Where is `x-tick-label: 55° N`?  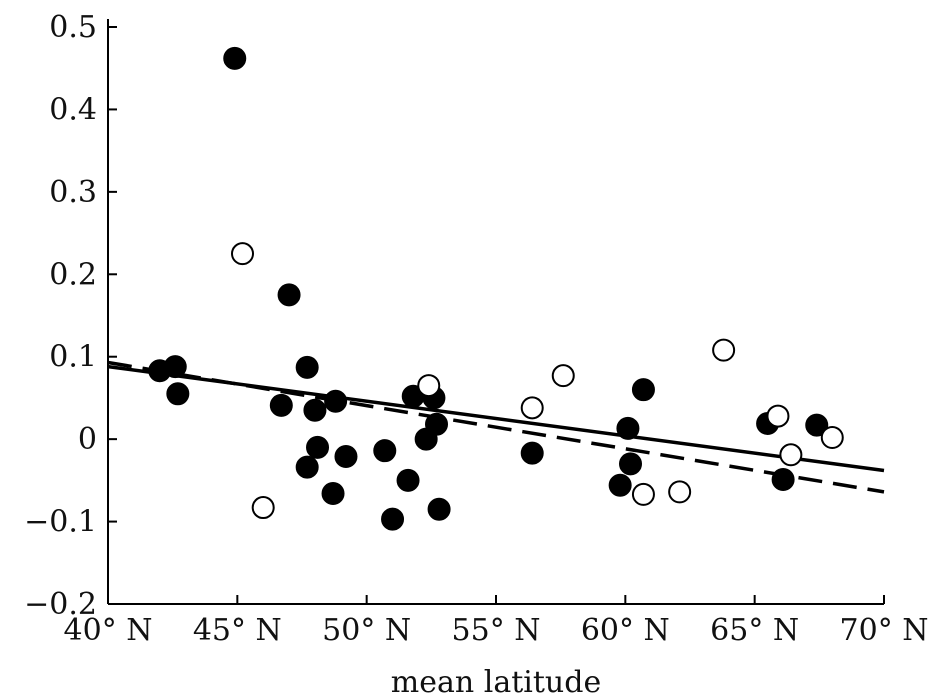 x-tick-label: 55° N is located at coordinates (496, 630).